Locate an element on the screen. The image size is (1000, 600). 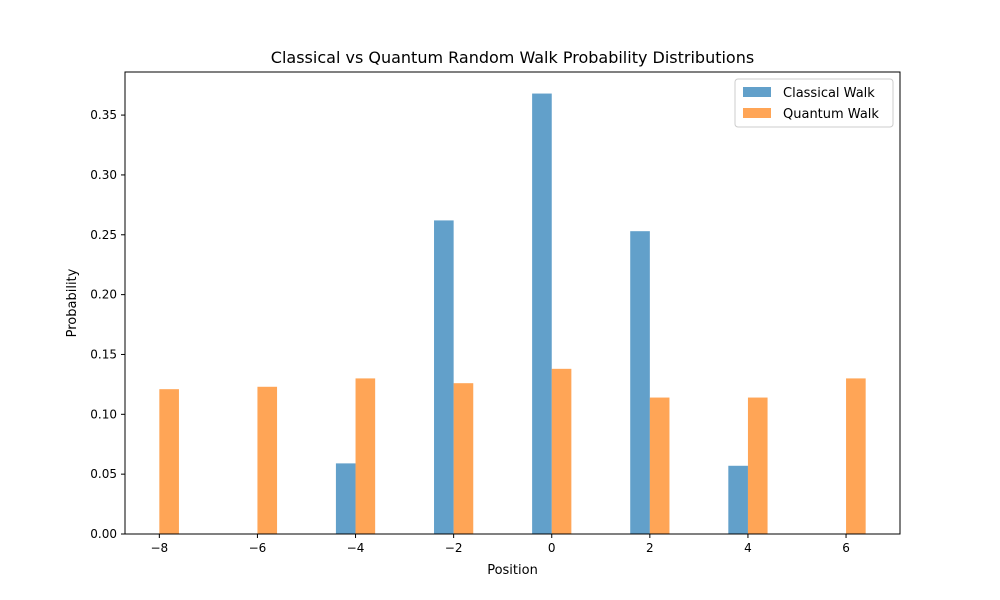
y-tick-label: 0.25 is located at coordinates (103, 235).